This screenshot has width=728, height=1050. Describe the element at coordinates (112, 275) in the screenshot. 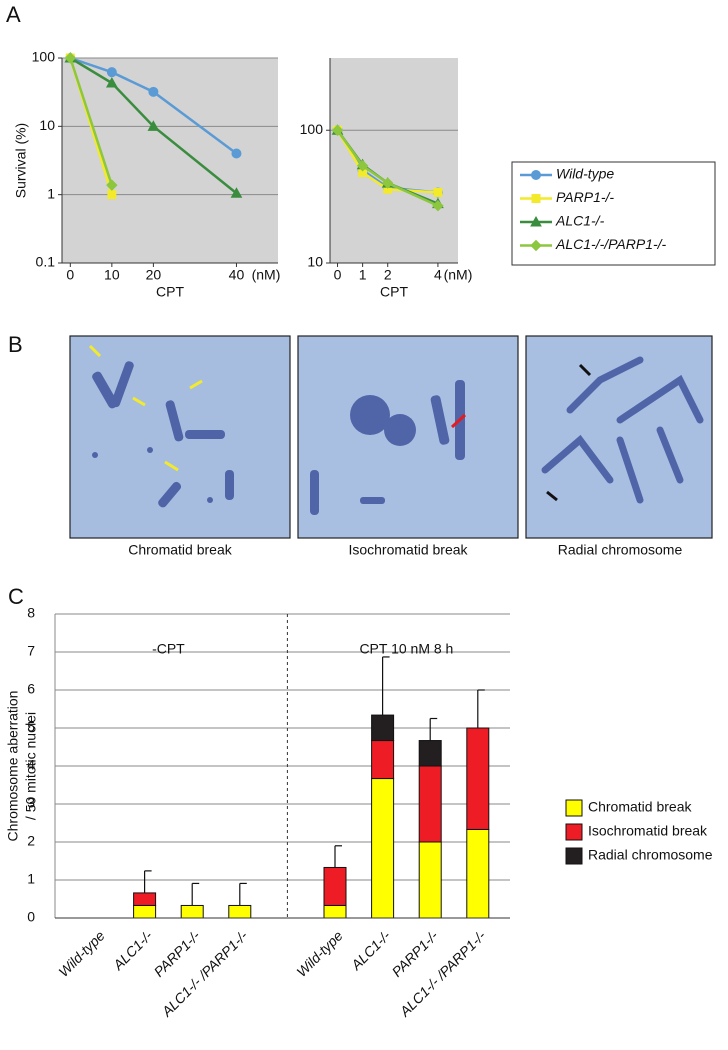

I see `x-tick-label: 10` at that location.